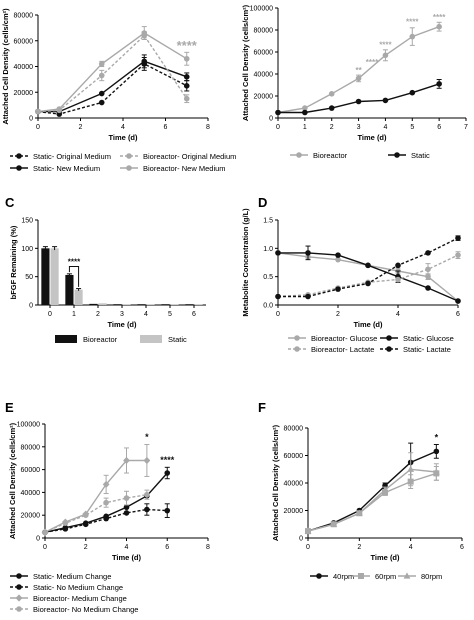 The image size is (474, 620). What do you see at coordinates (13, 262) in the screenshot?
I see `y-axis-label: bFGF Remaining (%)` at bounding box center [13, 262].